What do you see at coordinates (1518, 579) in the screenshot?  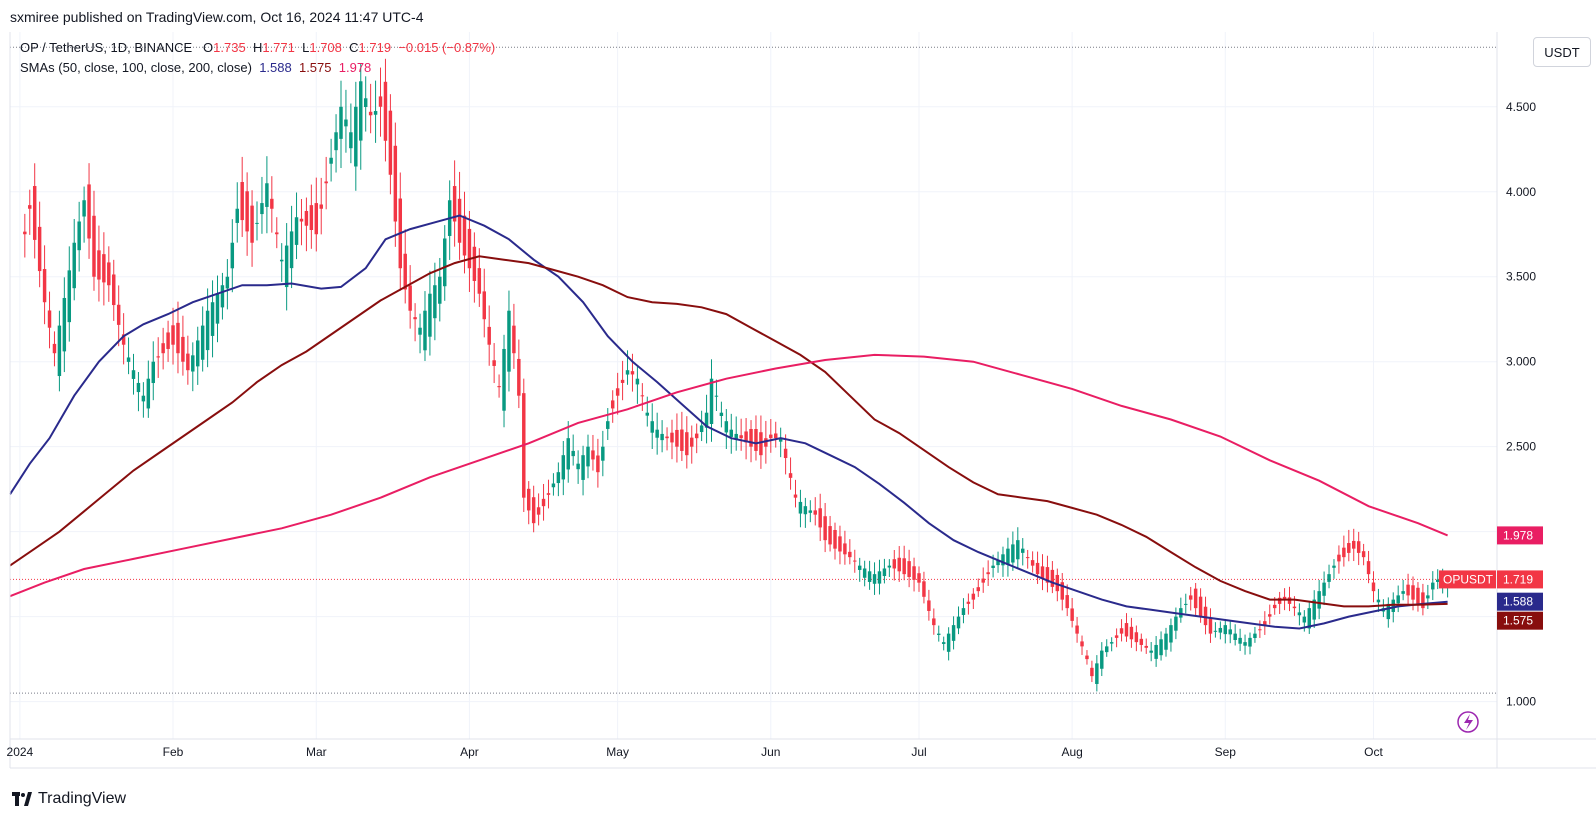 I see `price-label-text: 1.719` at bounding box center [1518, 579].